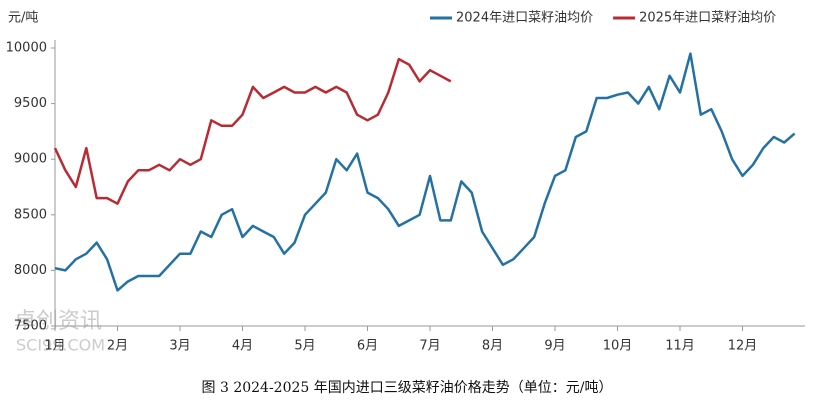 The image size is (814, 406). I want to click on x-tick-label: 7月, so click(429, 346).